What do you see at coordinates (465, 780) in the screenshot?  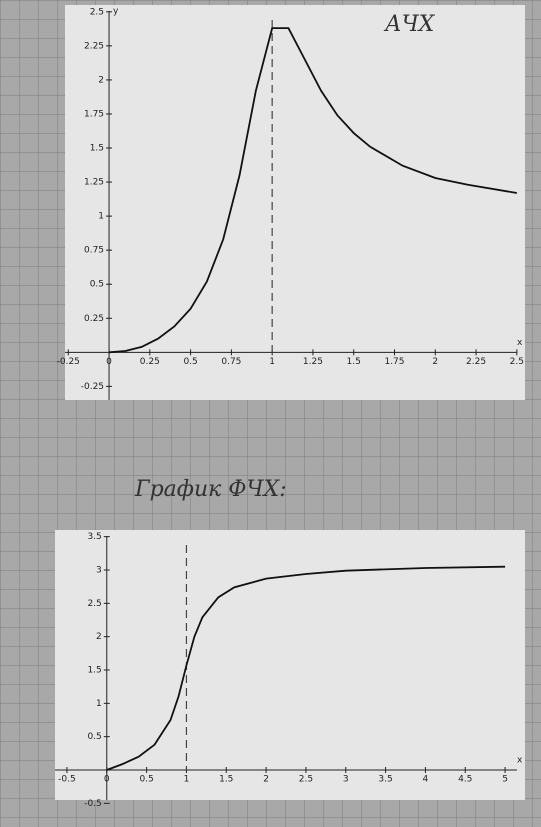 I see `x-tick-label: 4.5` at bounding box center [465, 780].